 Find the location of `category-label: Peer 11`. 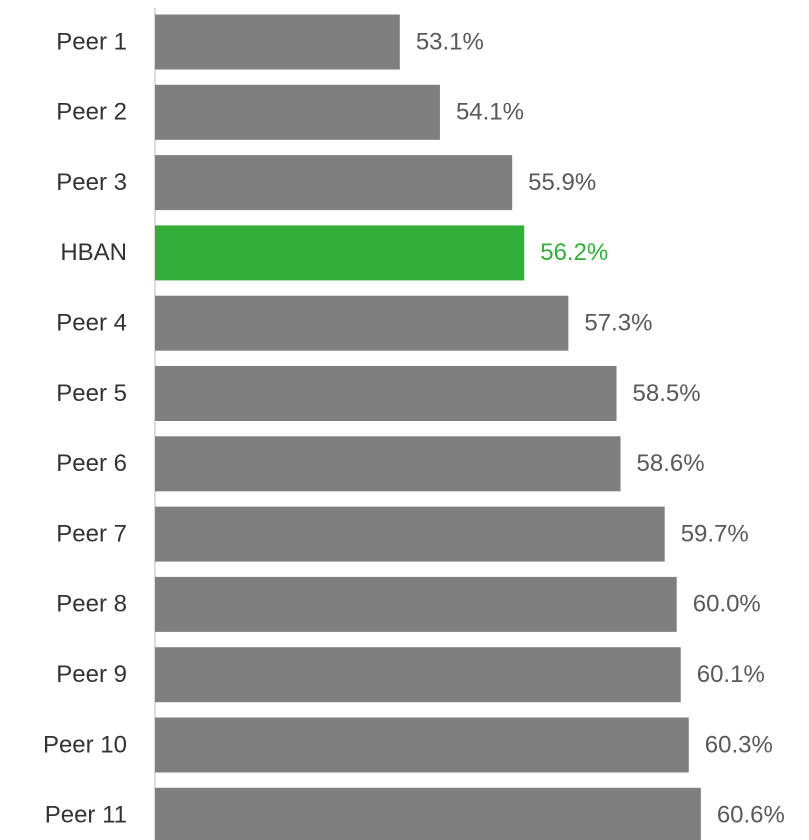

category-label: Peer 11 is located at coordinates (86, 815).